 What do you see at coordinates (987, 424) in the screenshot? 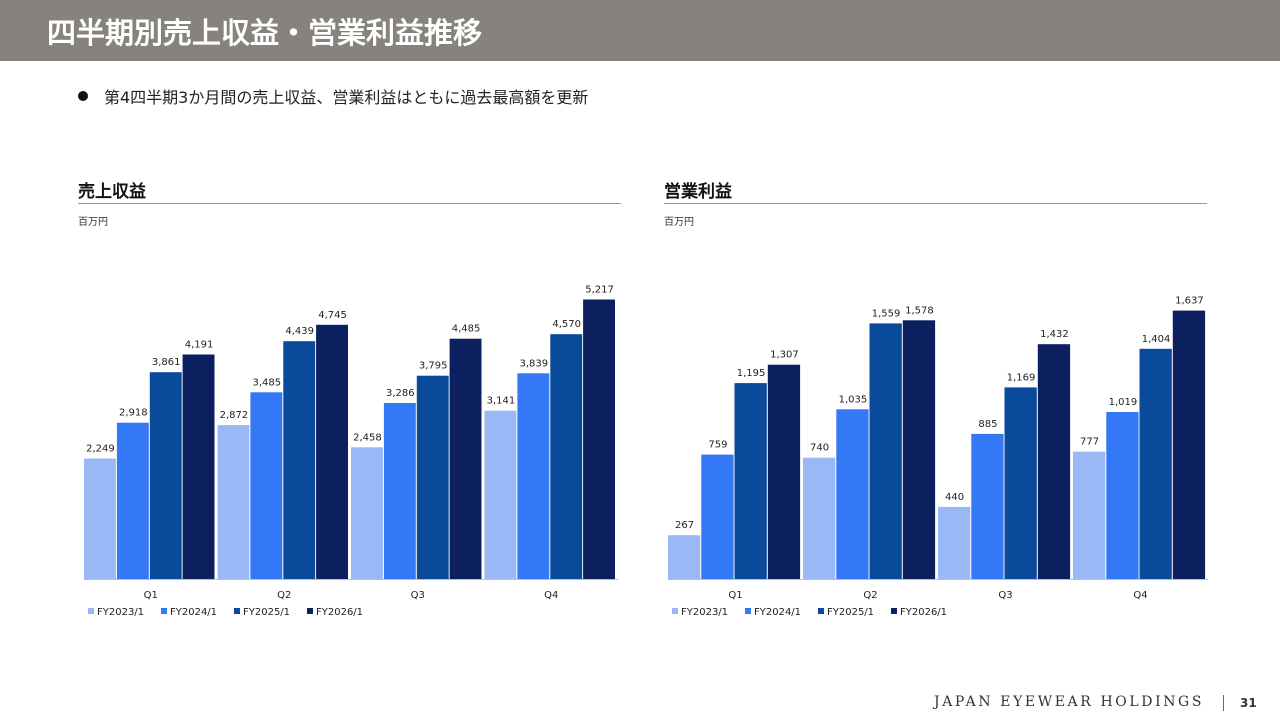
I see `data-label: 885` at bounding box center [987, 424].